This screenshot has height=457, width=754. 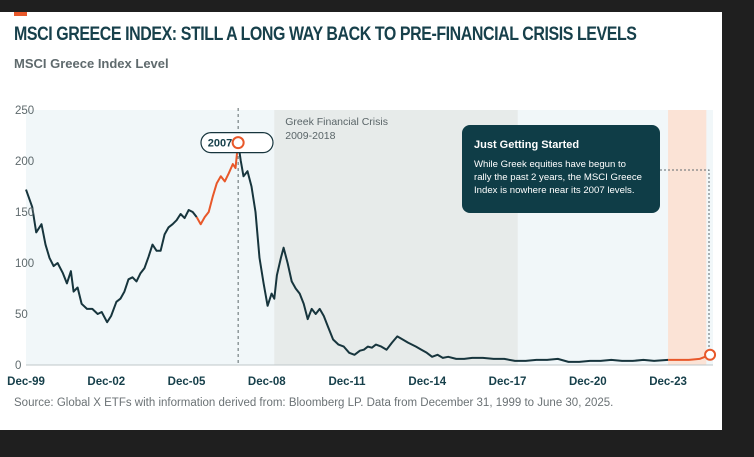 I want to click on y-tick-label: 50, so click(x=21, y=315).